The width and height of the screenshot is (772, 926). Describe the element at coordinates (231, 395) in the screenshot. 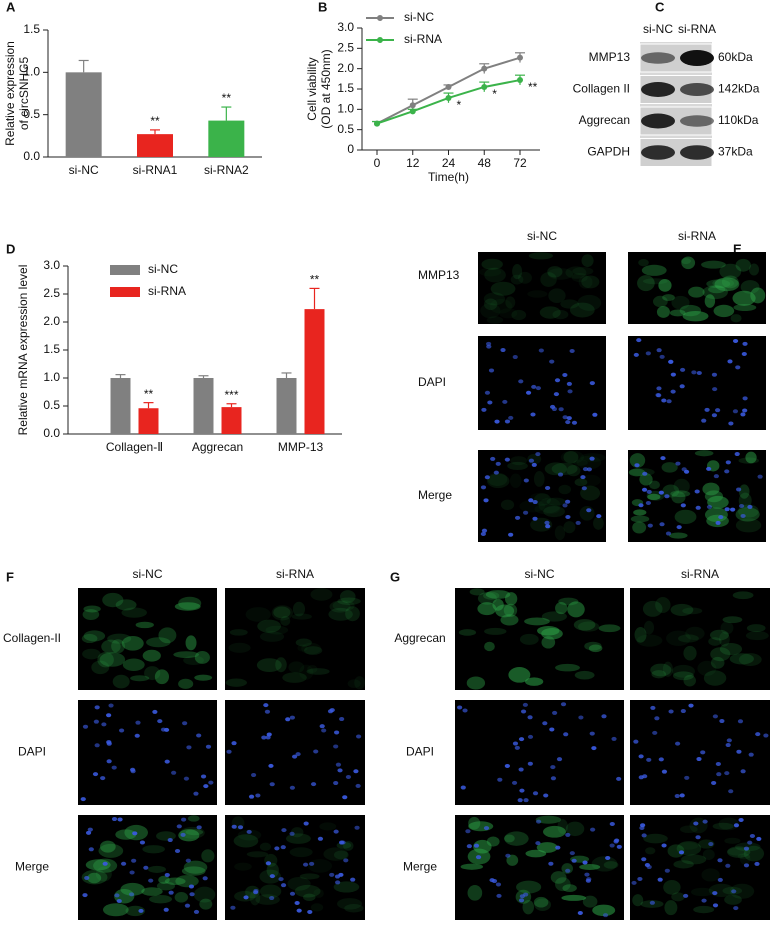

I see `significance-label: ***` at that location.